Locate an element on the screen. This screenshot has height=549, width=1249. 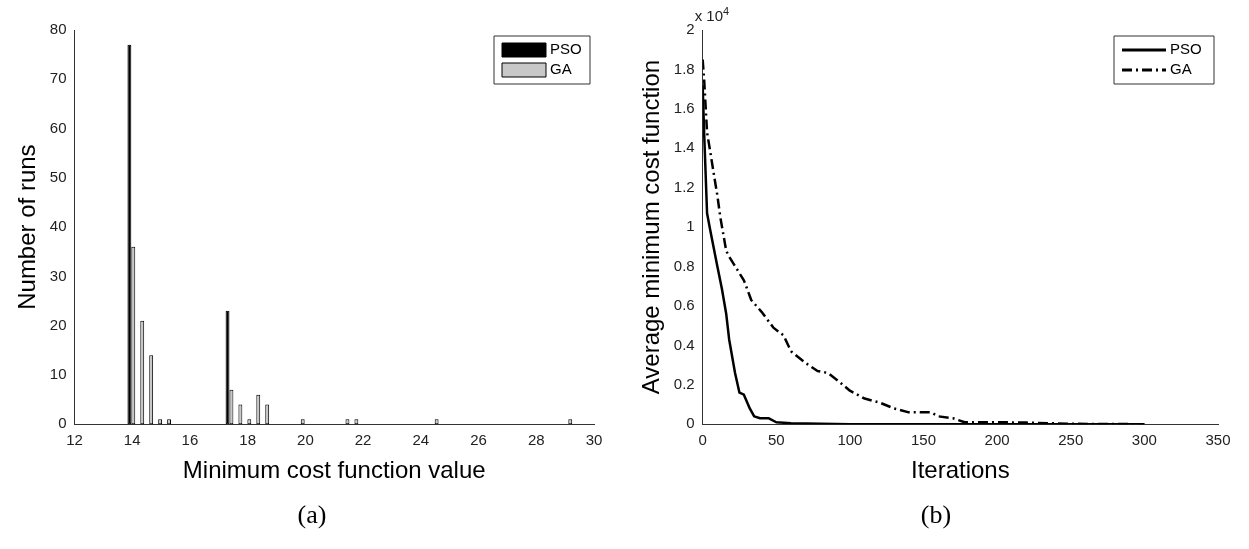
x-tick-label: 250 is located at coordinates (1071, 440).